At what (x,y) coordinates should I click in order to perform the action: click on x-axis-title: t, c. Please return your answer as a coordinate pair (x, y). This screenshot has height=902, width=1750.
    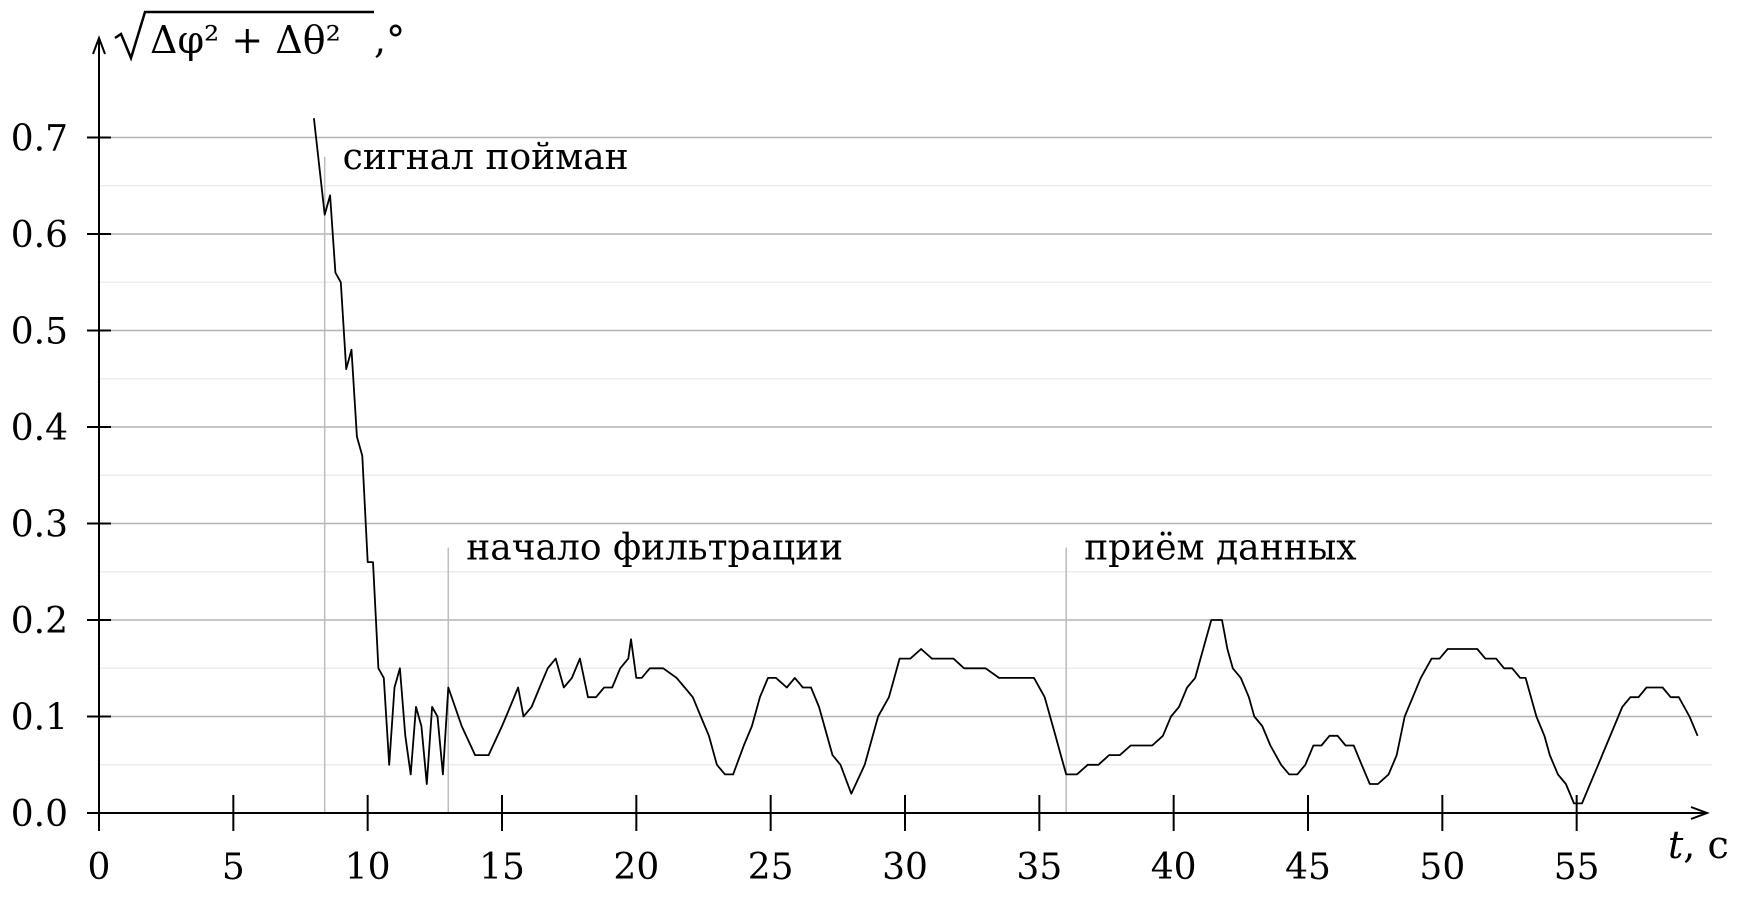
    Looking at the image, I should click on (1698, 845).